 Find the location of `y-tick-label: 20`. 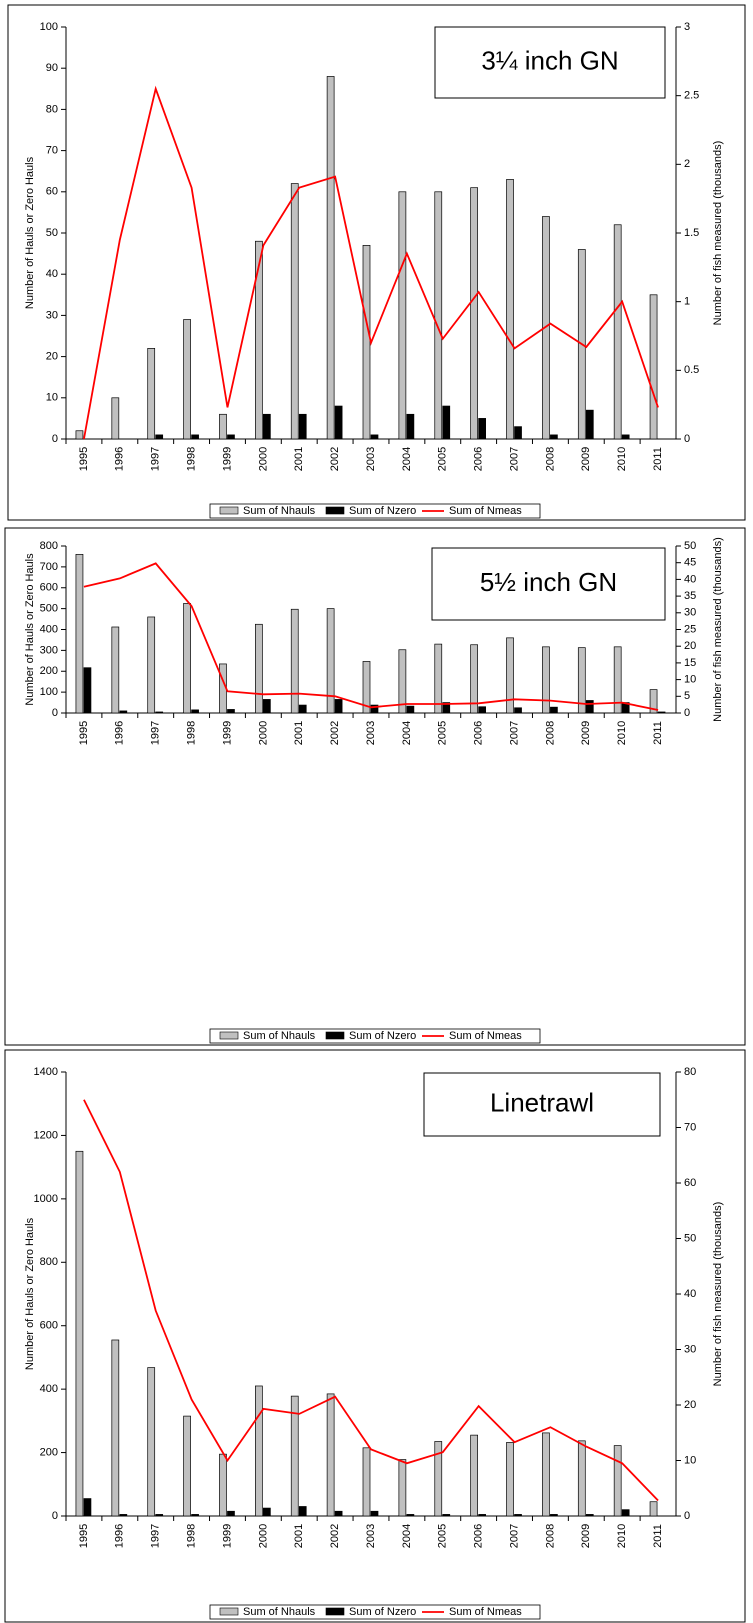

y-tick-label: 20 is located at coordinates (52, 357).